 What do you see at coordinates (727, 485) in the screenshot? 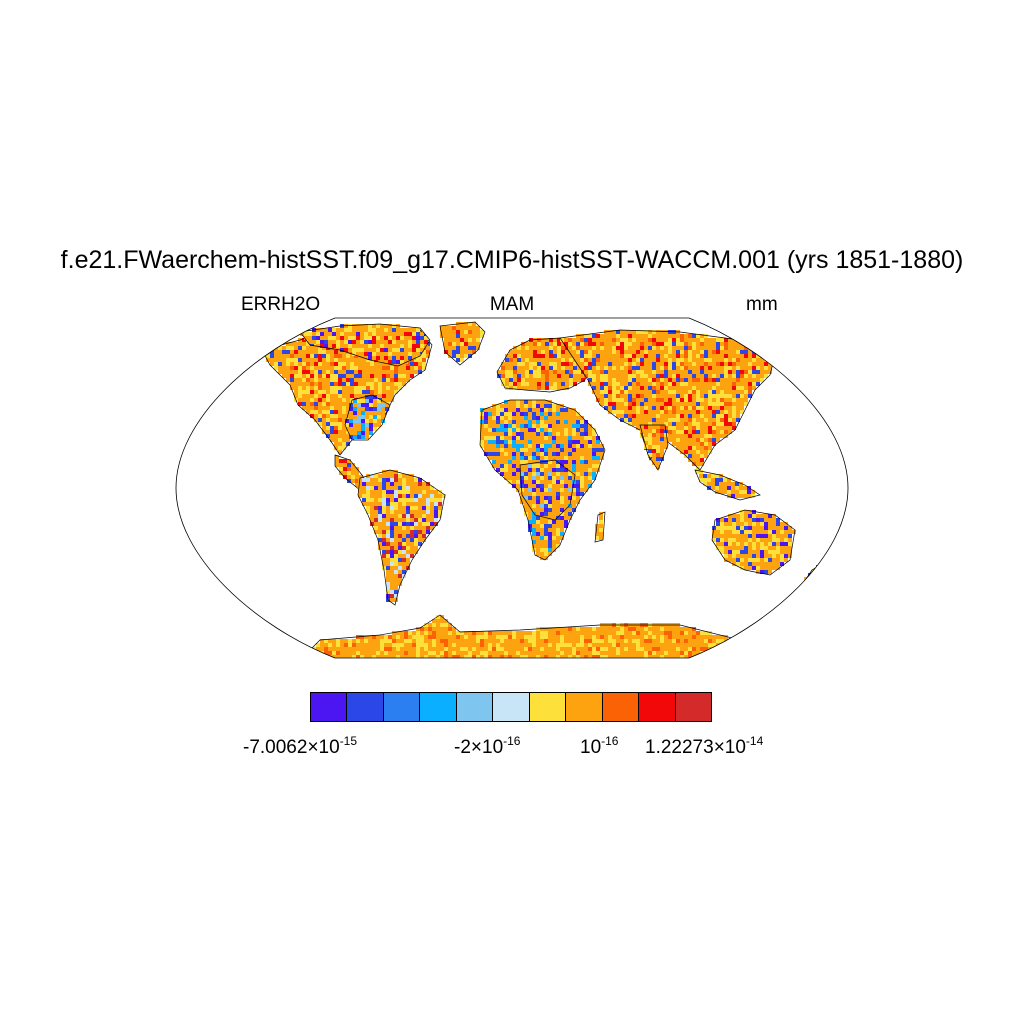
I see `landmass-se-asia-islands` at bounding box center [727, 485].